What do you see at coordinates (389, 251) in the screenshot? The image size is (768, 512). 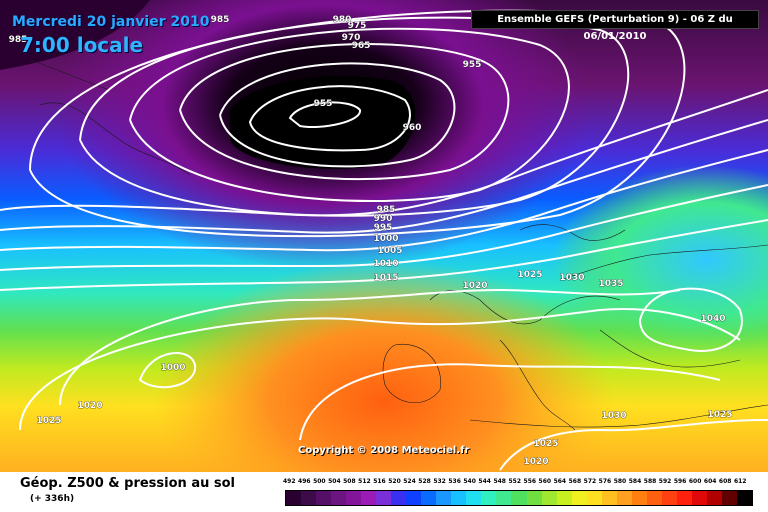 I see `isobar-label: 1005` at bounding box center [389, 251].